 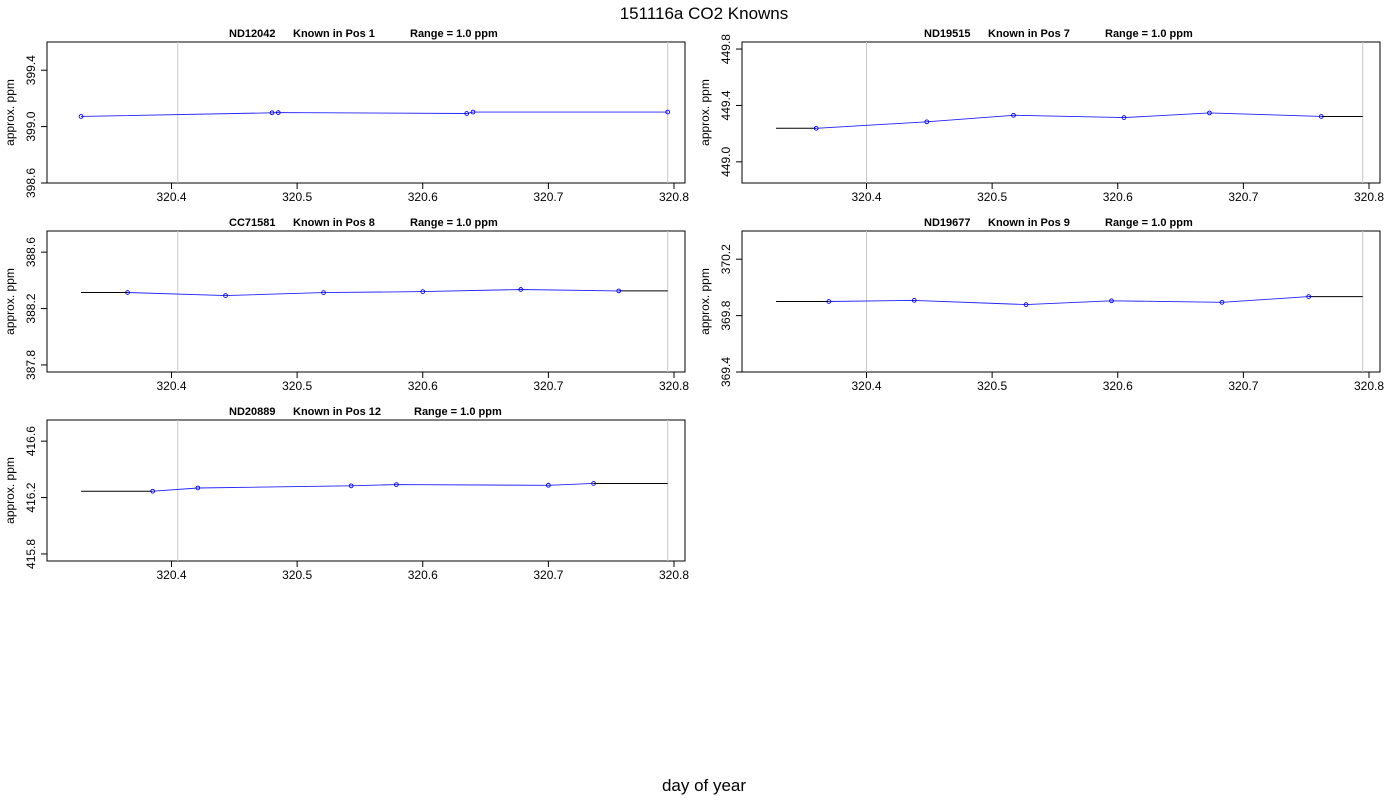 What do you see at coordinates (947, 34) in the screenshot?
I see `panel-sample-label: ND19515` at bounding box center [947, 34].